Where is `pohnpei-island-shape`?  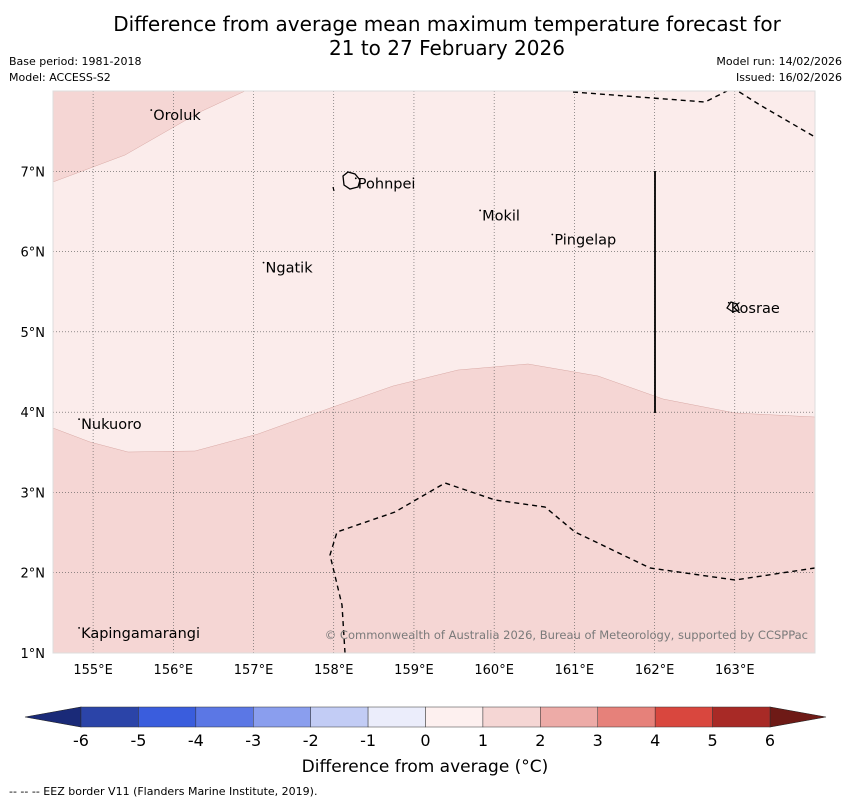
pohnpei-island-shape is located at coordinates (351, 180).